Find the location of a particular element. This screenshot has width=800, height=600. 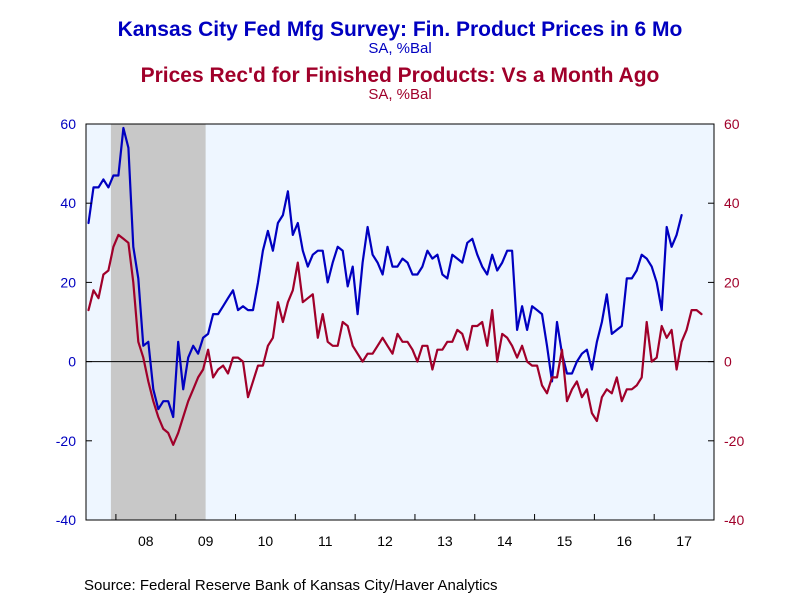

y-tick-label: 40 is located at coordinates (68, 203).